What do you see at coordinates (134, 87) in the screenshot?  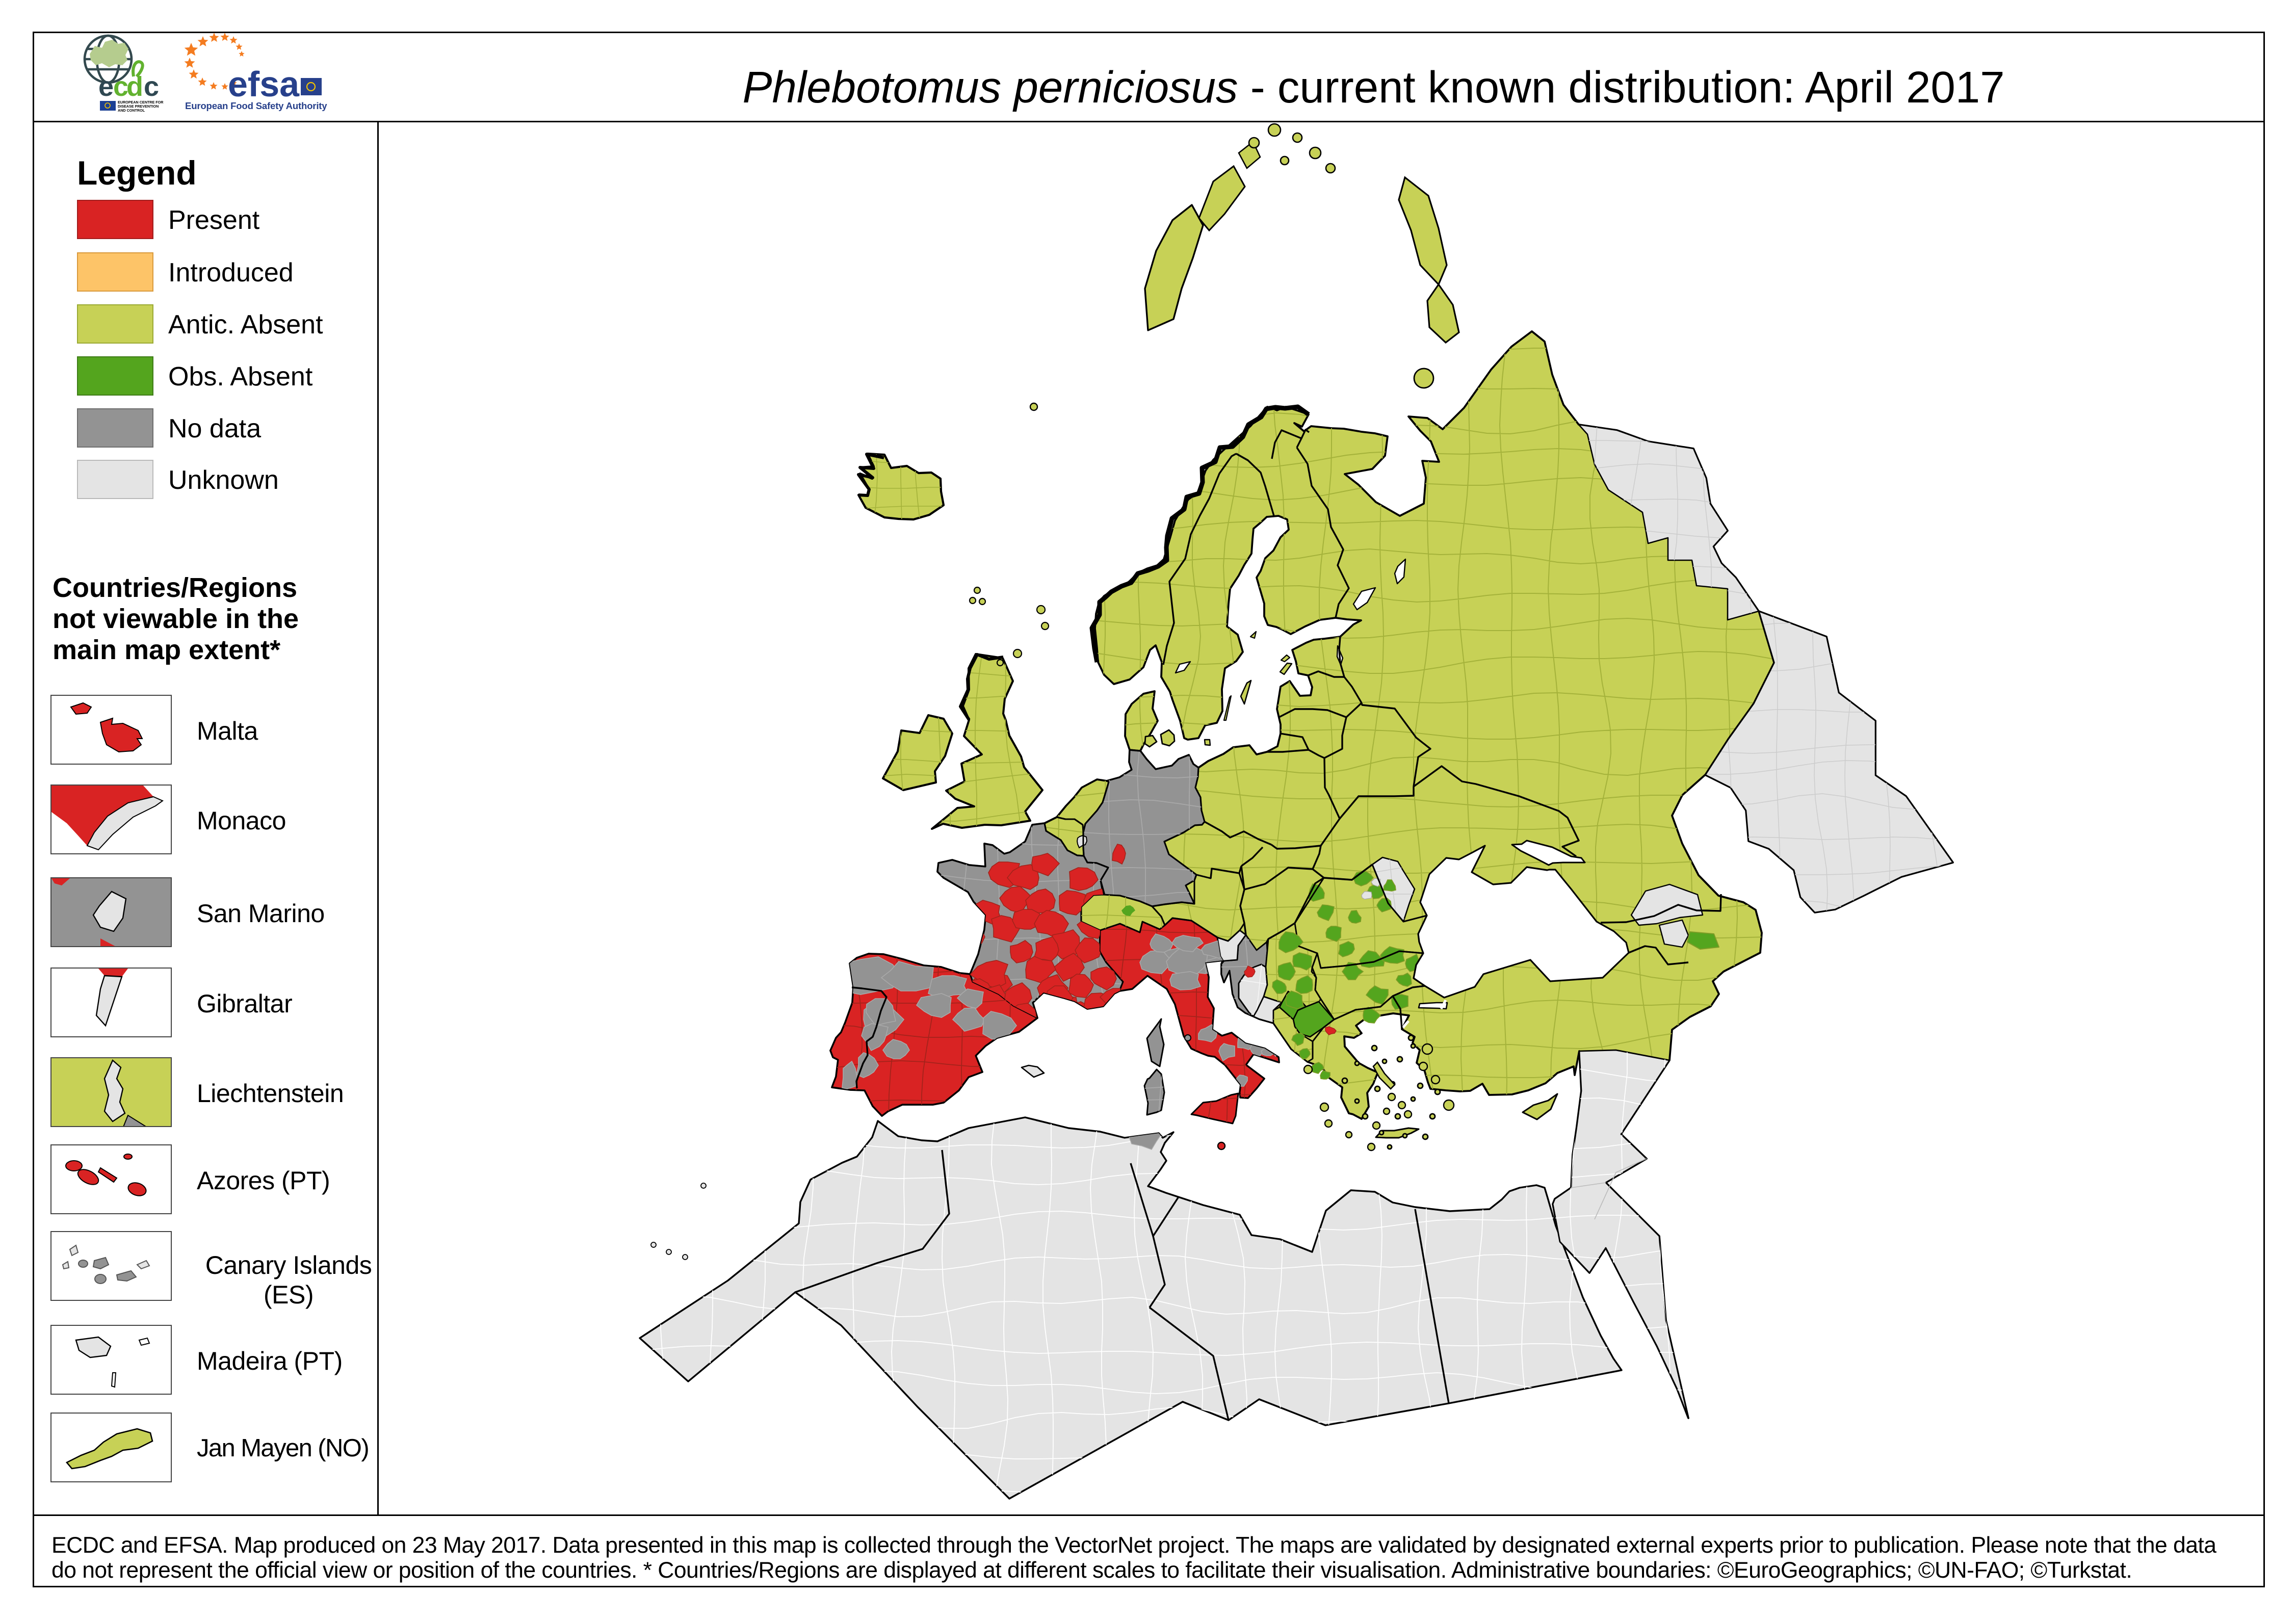 I see `svg-text: d` at bounding box center [134, 87].